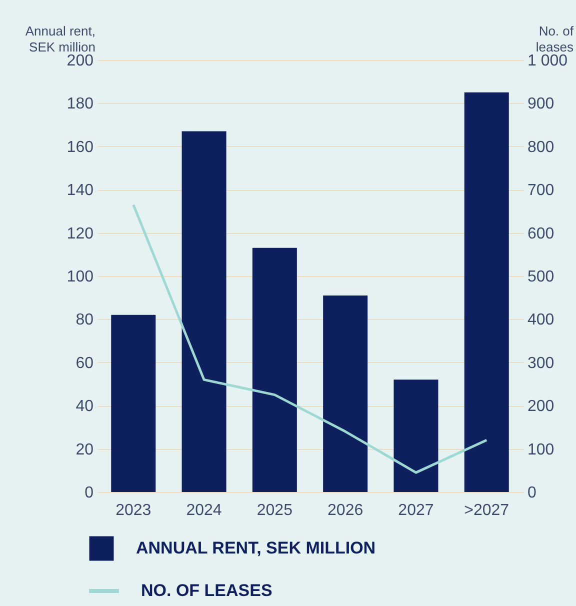 Image resolution: width=576 pixels, height=606 pixels. I want to click on x-tick-label: 2027, so click(416, 510).